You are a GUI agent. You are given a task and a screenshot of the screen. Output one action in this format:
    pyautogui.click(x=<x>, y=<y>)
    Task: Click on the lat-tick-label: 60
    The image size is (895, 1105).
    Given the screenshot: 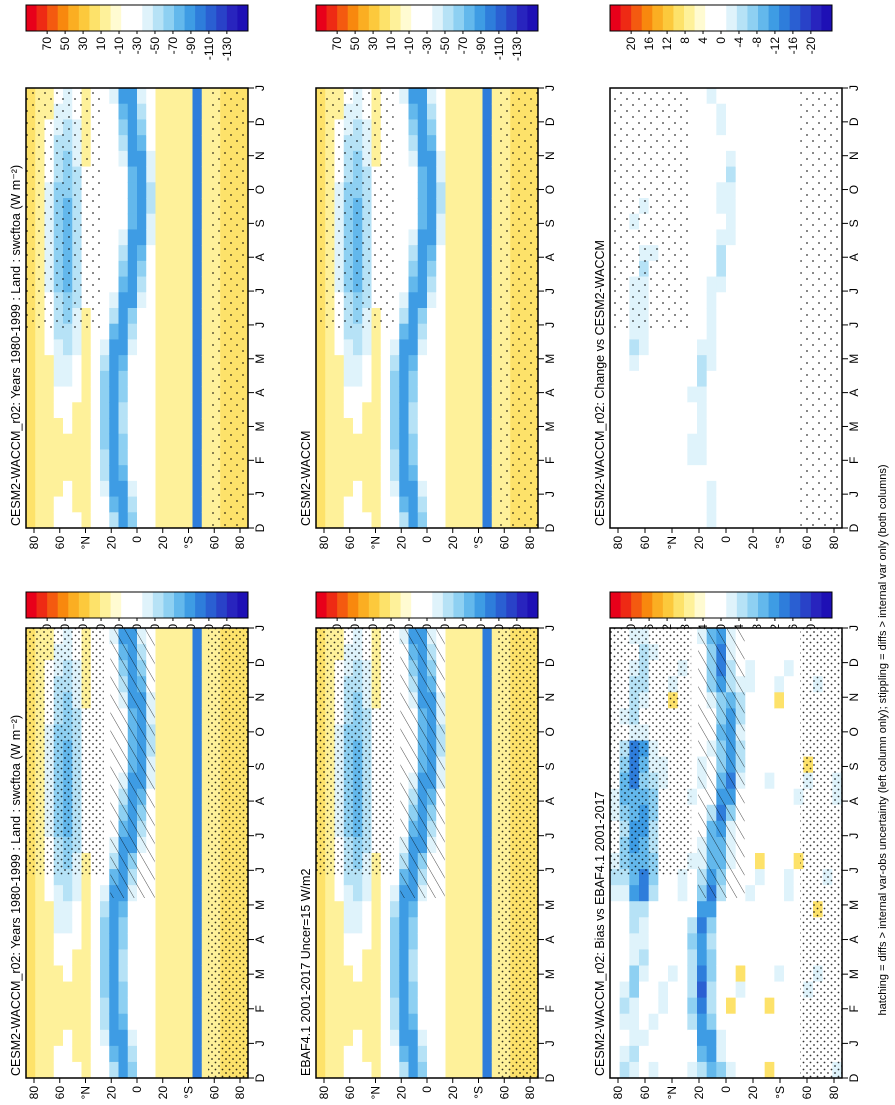 What is the action you would take?
    pyautogui.click(x=645, y=543)
    